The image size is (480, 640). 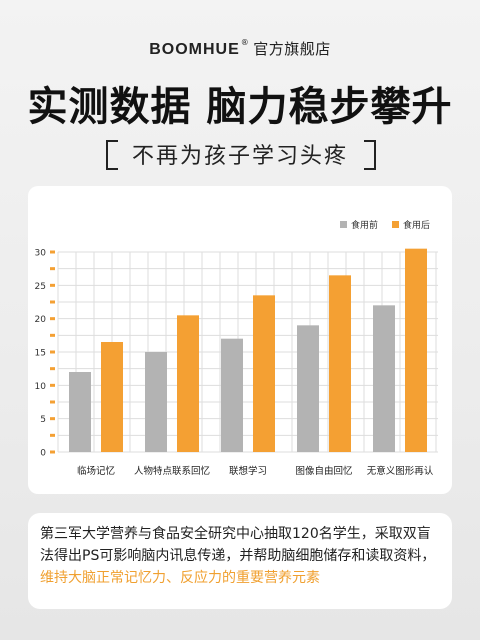 I want to click on headline: 实测数据 脑力稳步攀升, so click(x=240, y=107).